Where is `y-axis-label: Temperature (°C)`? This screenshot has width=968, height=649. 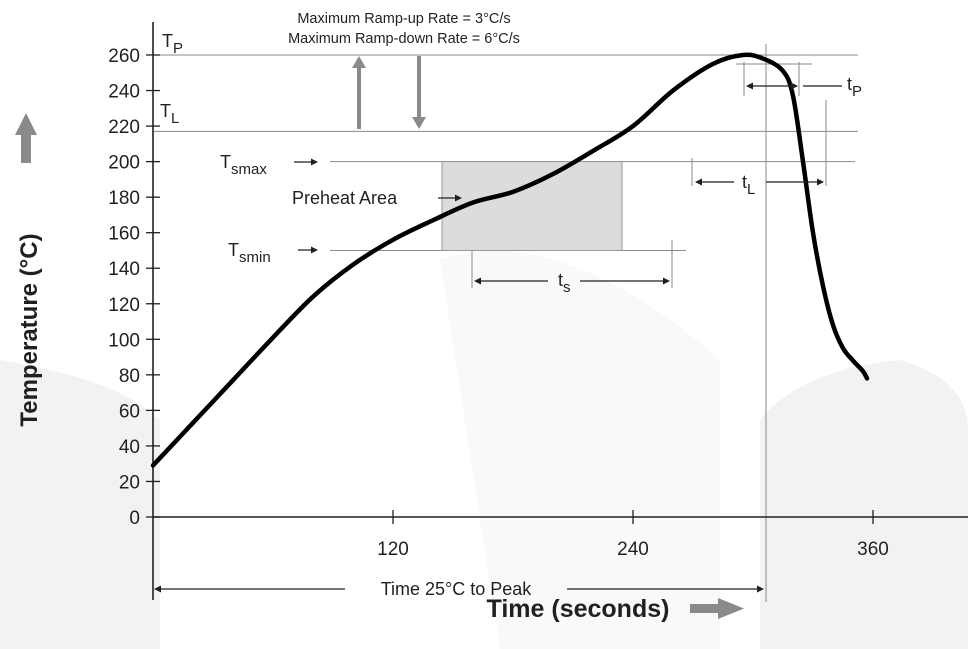
y-axis-label: Temperature (°C) is located at coordinates (29, 329).